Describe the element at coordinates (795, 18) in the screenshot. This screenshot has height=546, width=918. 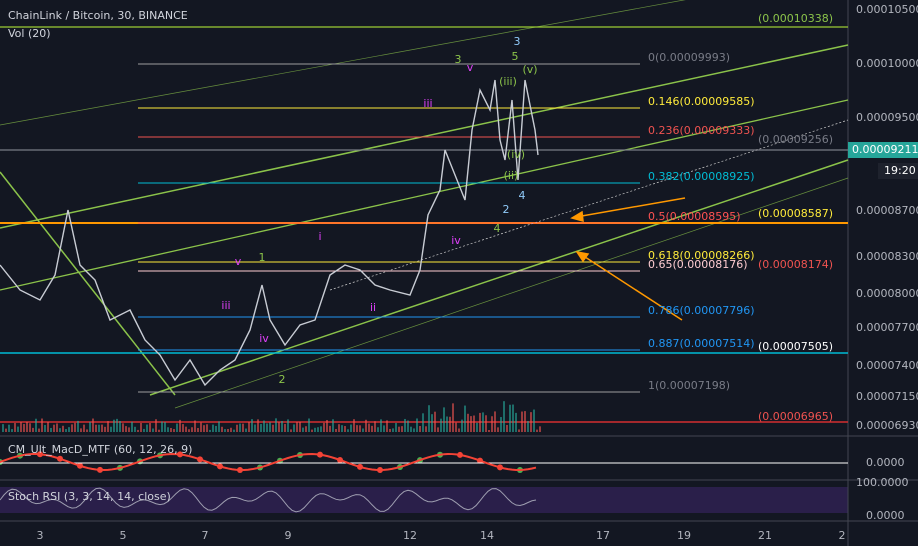
I see `price-line-label: (0.00010338)` at that location.